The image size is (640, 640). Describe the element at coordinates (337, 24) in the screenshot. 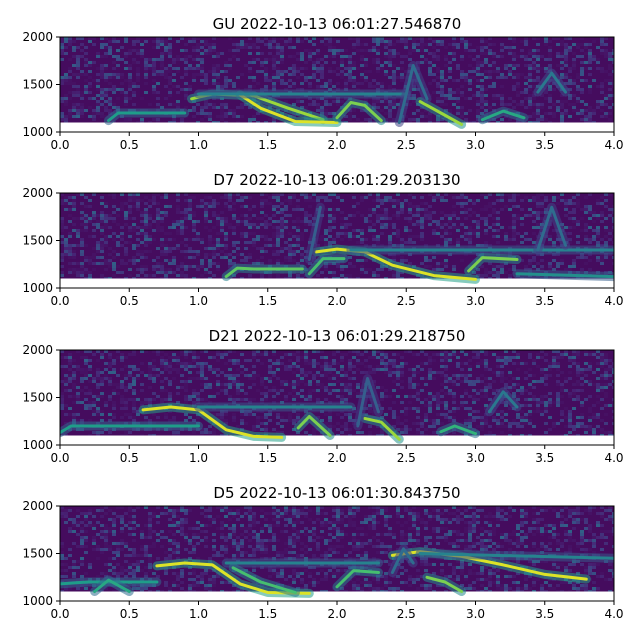

I see `panel-title-gu: GU 2022-10-13 06:01:27.546870` at that location.